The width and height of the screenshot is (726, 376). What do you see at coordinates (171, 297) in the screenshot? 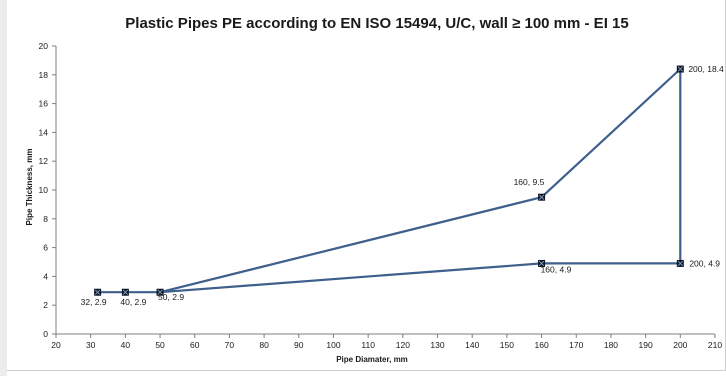
I see `data-label: 50, 2.9` at bounding box center [171, 297].